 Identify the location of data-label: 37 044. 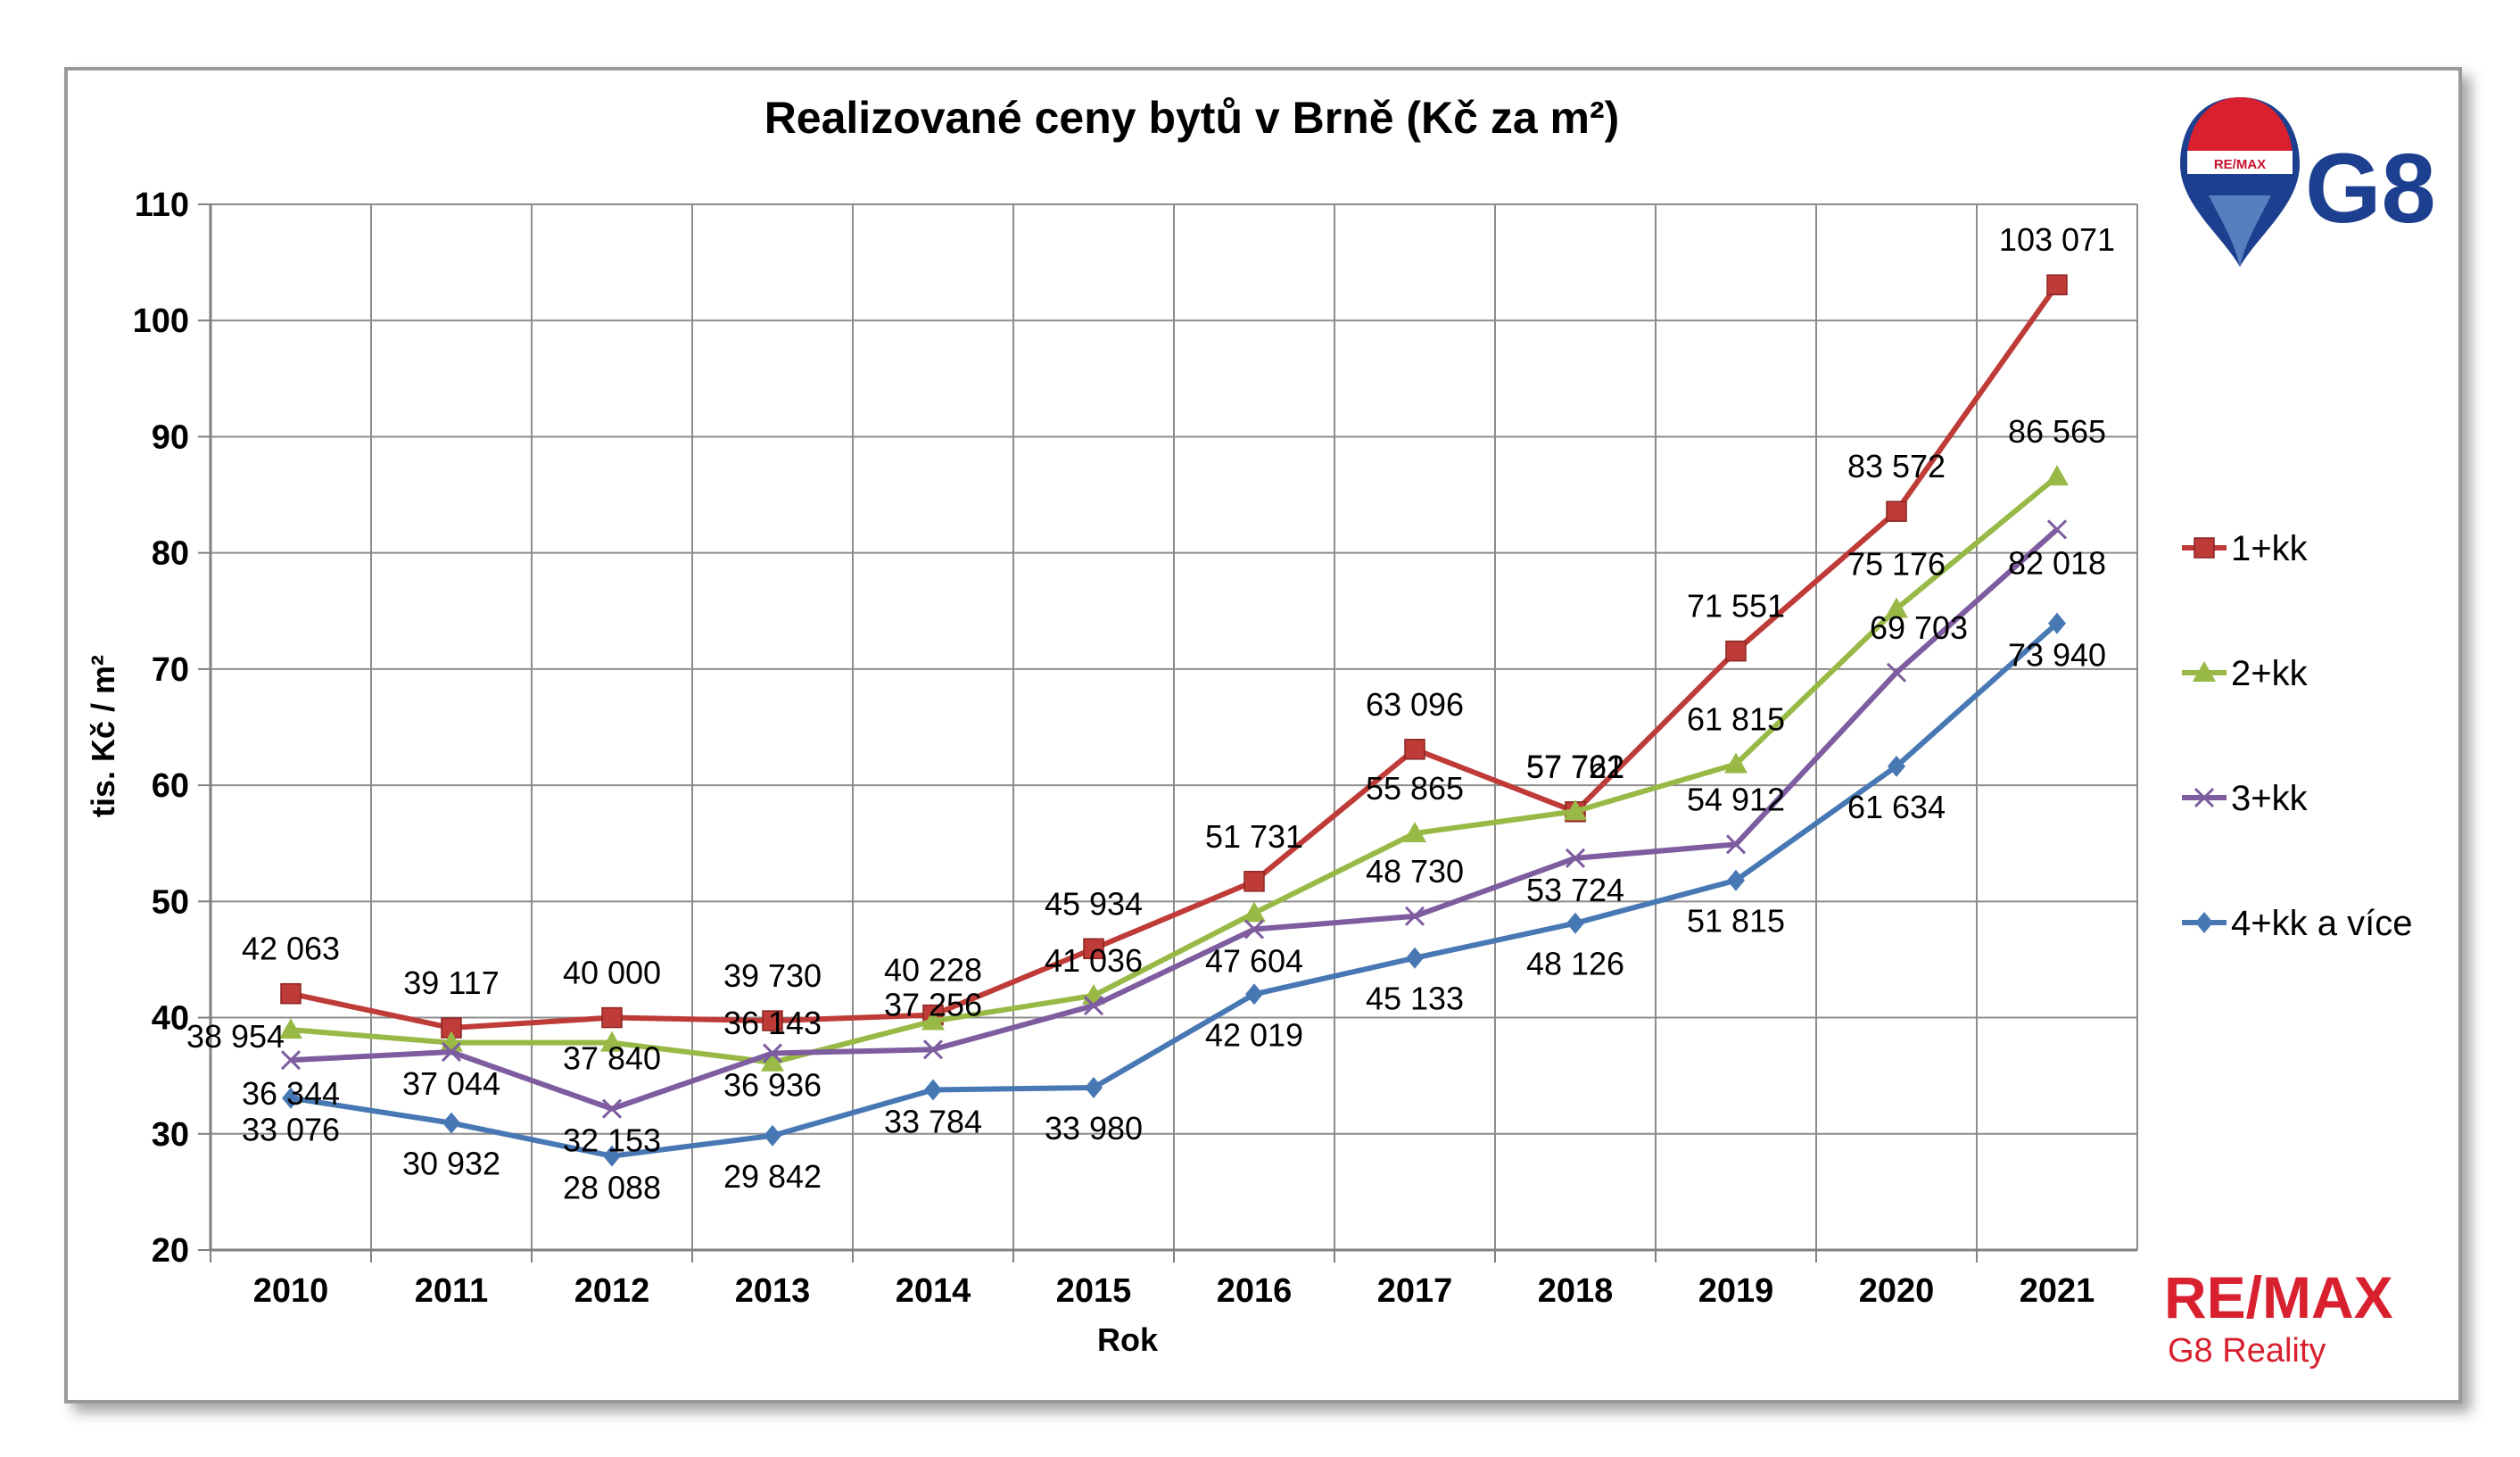
(451, 1083).